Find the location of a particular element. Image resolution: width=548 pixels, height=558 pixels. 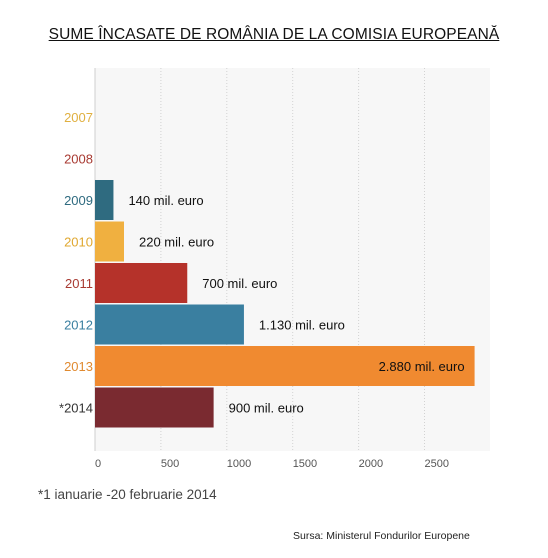

footnote: *1 ianuarie -20 februarie 2014 is located at coordinates (127, 494).